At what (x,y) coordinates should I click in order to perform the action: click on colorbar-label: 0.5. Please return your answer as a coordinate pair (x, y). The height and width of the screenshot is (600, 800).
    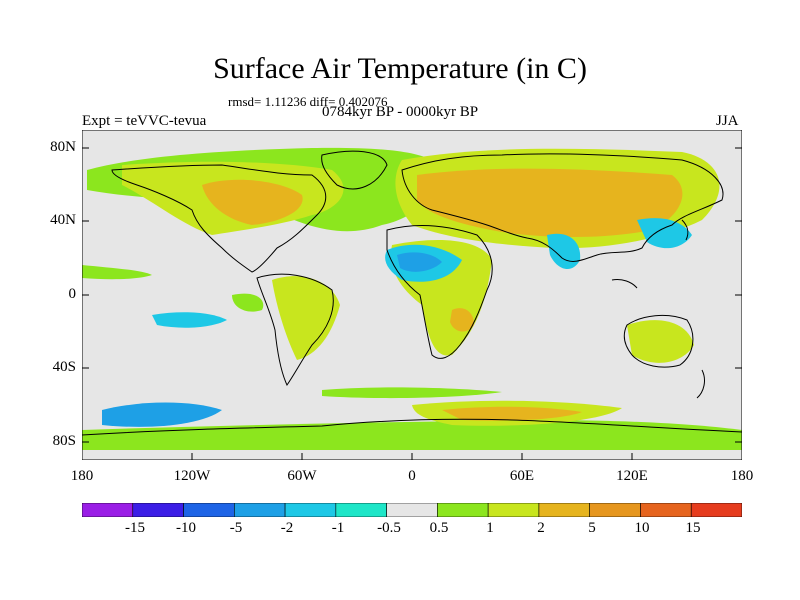
    Looking at the image, I should click on (439, 528).